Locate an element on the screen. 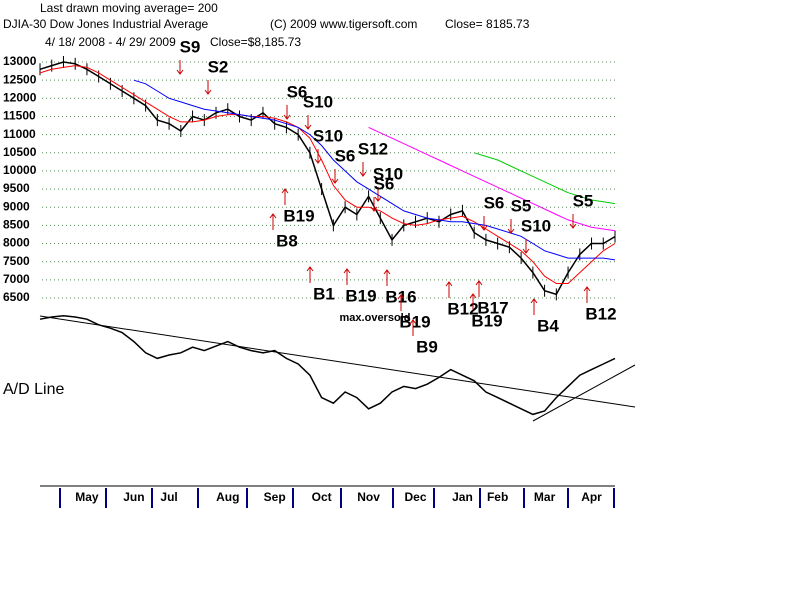 The height and width of the screenshot is (600, 800). x-tick-label: Apr is located at coordinates (591, 497).